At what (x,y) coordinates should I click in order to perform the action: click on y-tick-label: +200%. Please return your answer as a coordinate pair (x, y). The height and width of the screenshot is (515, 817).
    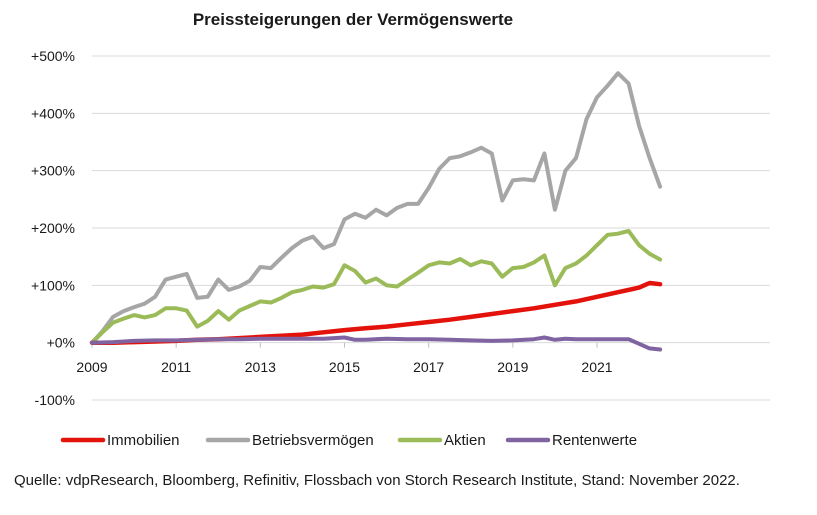
    Looking at the image, I should click on (53, 228).